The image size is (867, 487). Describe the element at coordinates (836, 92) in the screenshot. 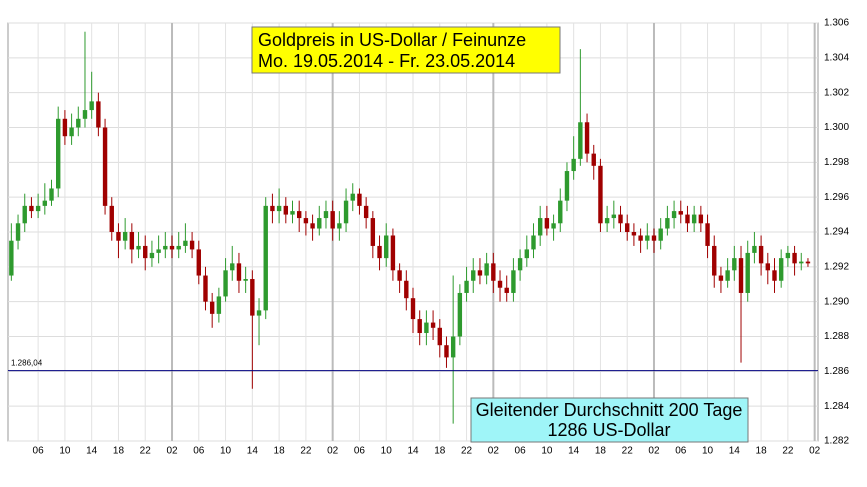

I see `y-tick-label: 1.302` at that location.